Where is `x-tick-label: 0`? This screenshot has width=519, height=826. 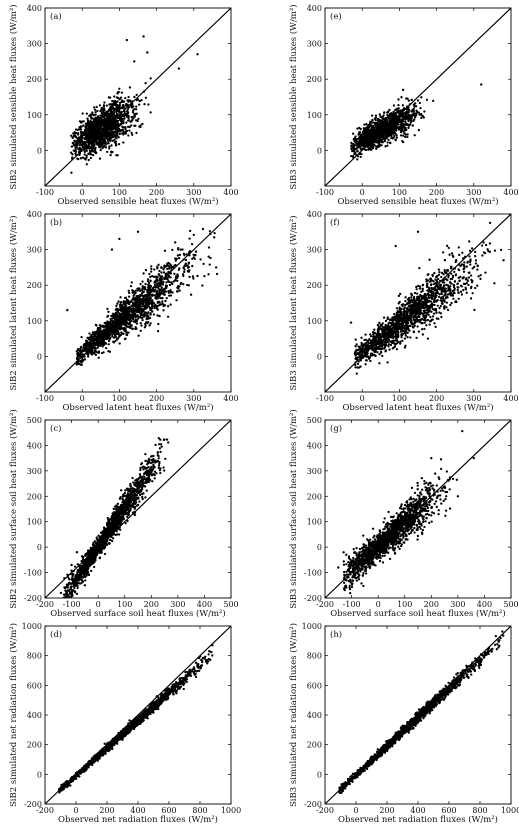
x-tick-label: 0 is located at coordinates (82, 398).